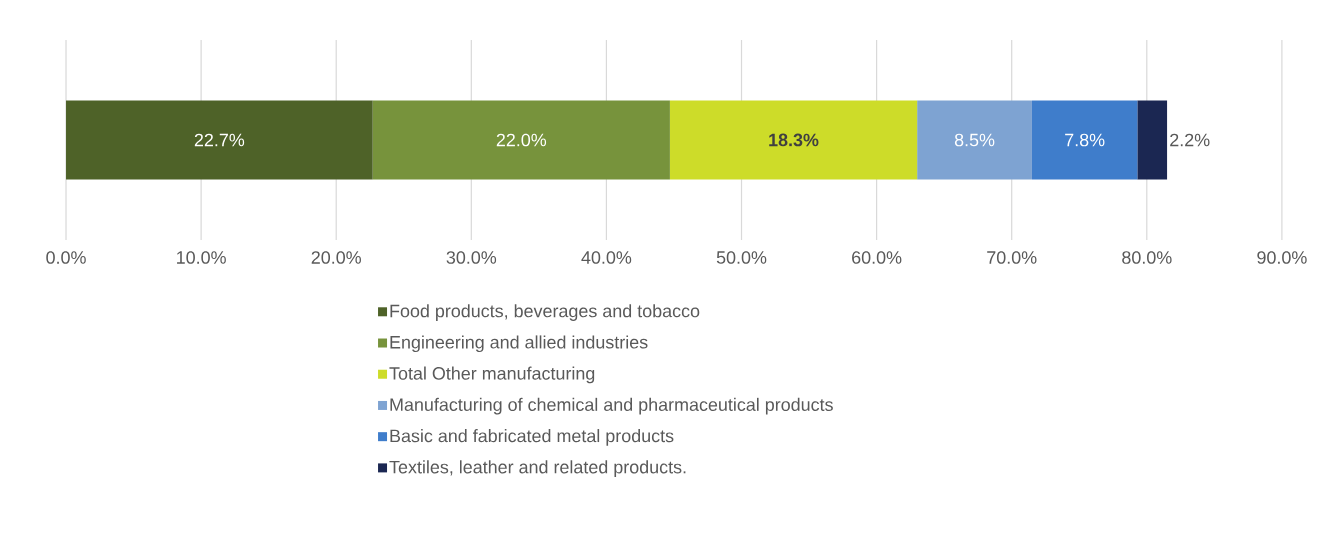  Describe the element at coordinates (492, 375) in the screenshot. I see `legend-label: Total Other manufacturing` at that location.